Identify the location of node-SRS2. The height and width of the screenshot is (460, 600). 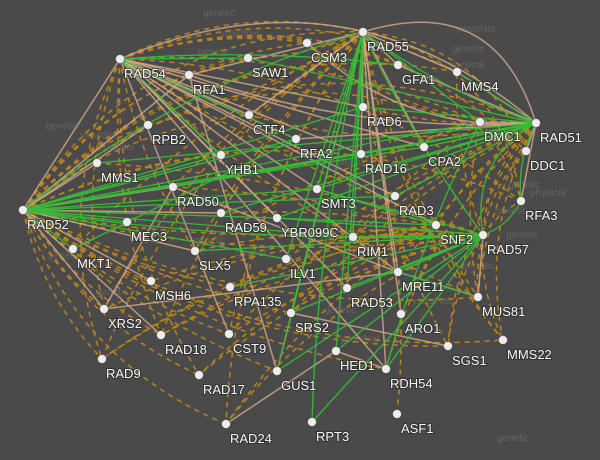
(291, 313).